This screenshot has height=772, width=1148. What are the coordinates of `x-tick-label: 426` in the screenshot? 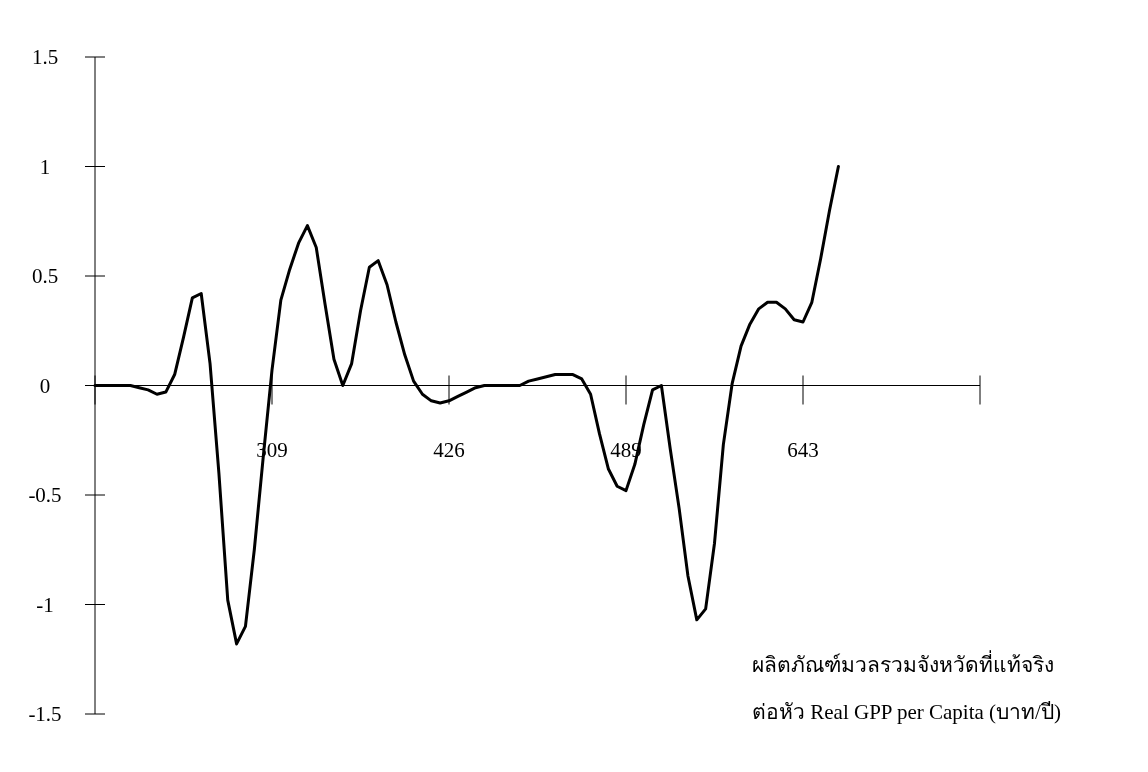 It's located at (449, 449).